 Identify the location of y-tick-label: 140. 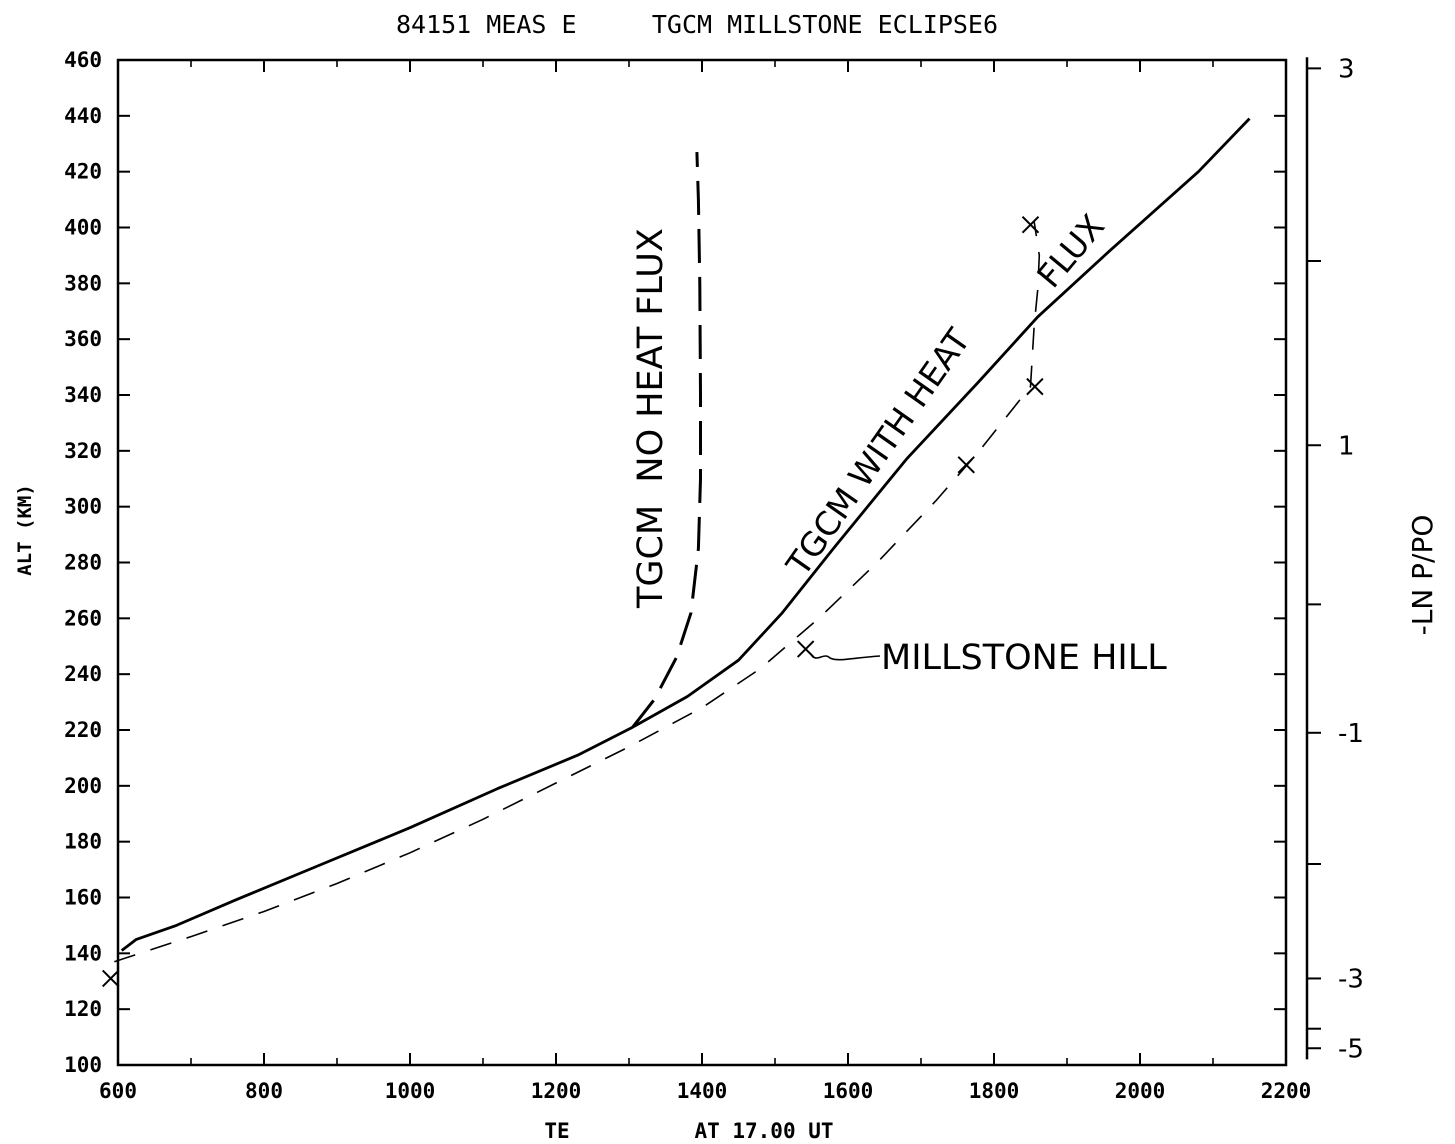
(83, 953).